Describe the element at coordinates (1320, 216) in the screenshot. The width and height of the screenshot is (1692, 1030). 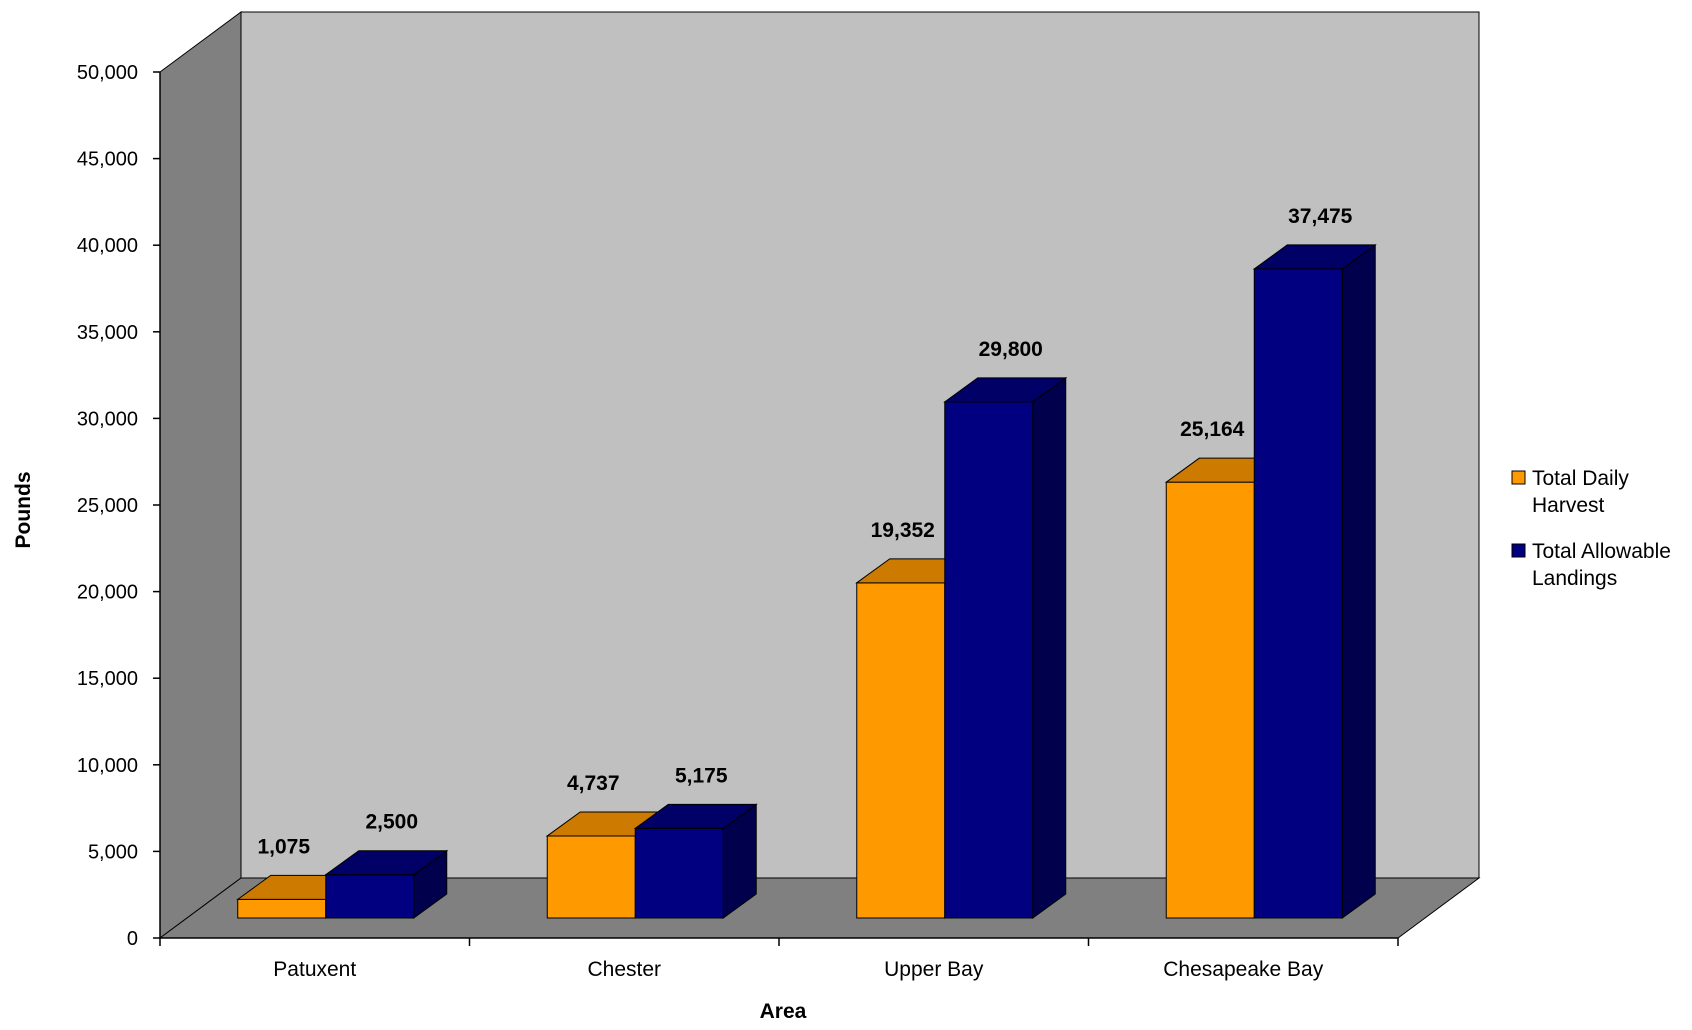
I see `data-label: 37,475` at that location.